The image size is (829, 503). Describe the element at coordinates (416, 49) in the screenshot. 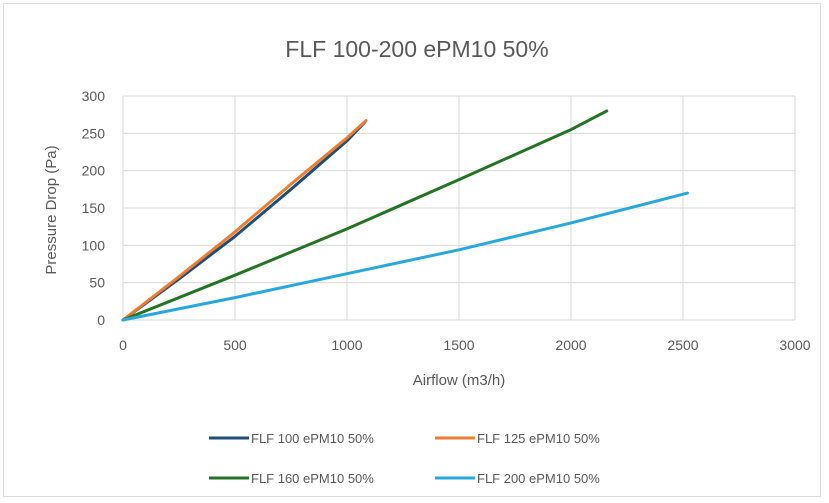

I see `chart-title: FLF 100-200 ePM10 50%` at that location.